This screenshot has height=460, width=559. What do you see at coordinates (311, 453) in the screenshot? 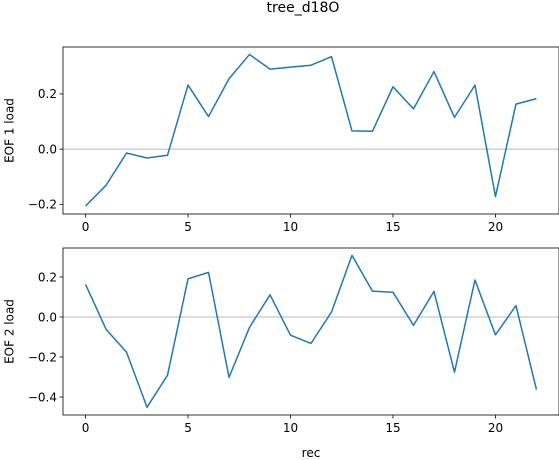
I see `x-axis-label: rec` at bounding box center [311, 453].